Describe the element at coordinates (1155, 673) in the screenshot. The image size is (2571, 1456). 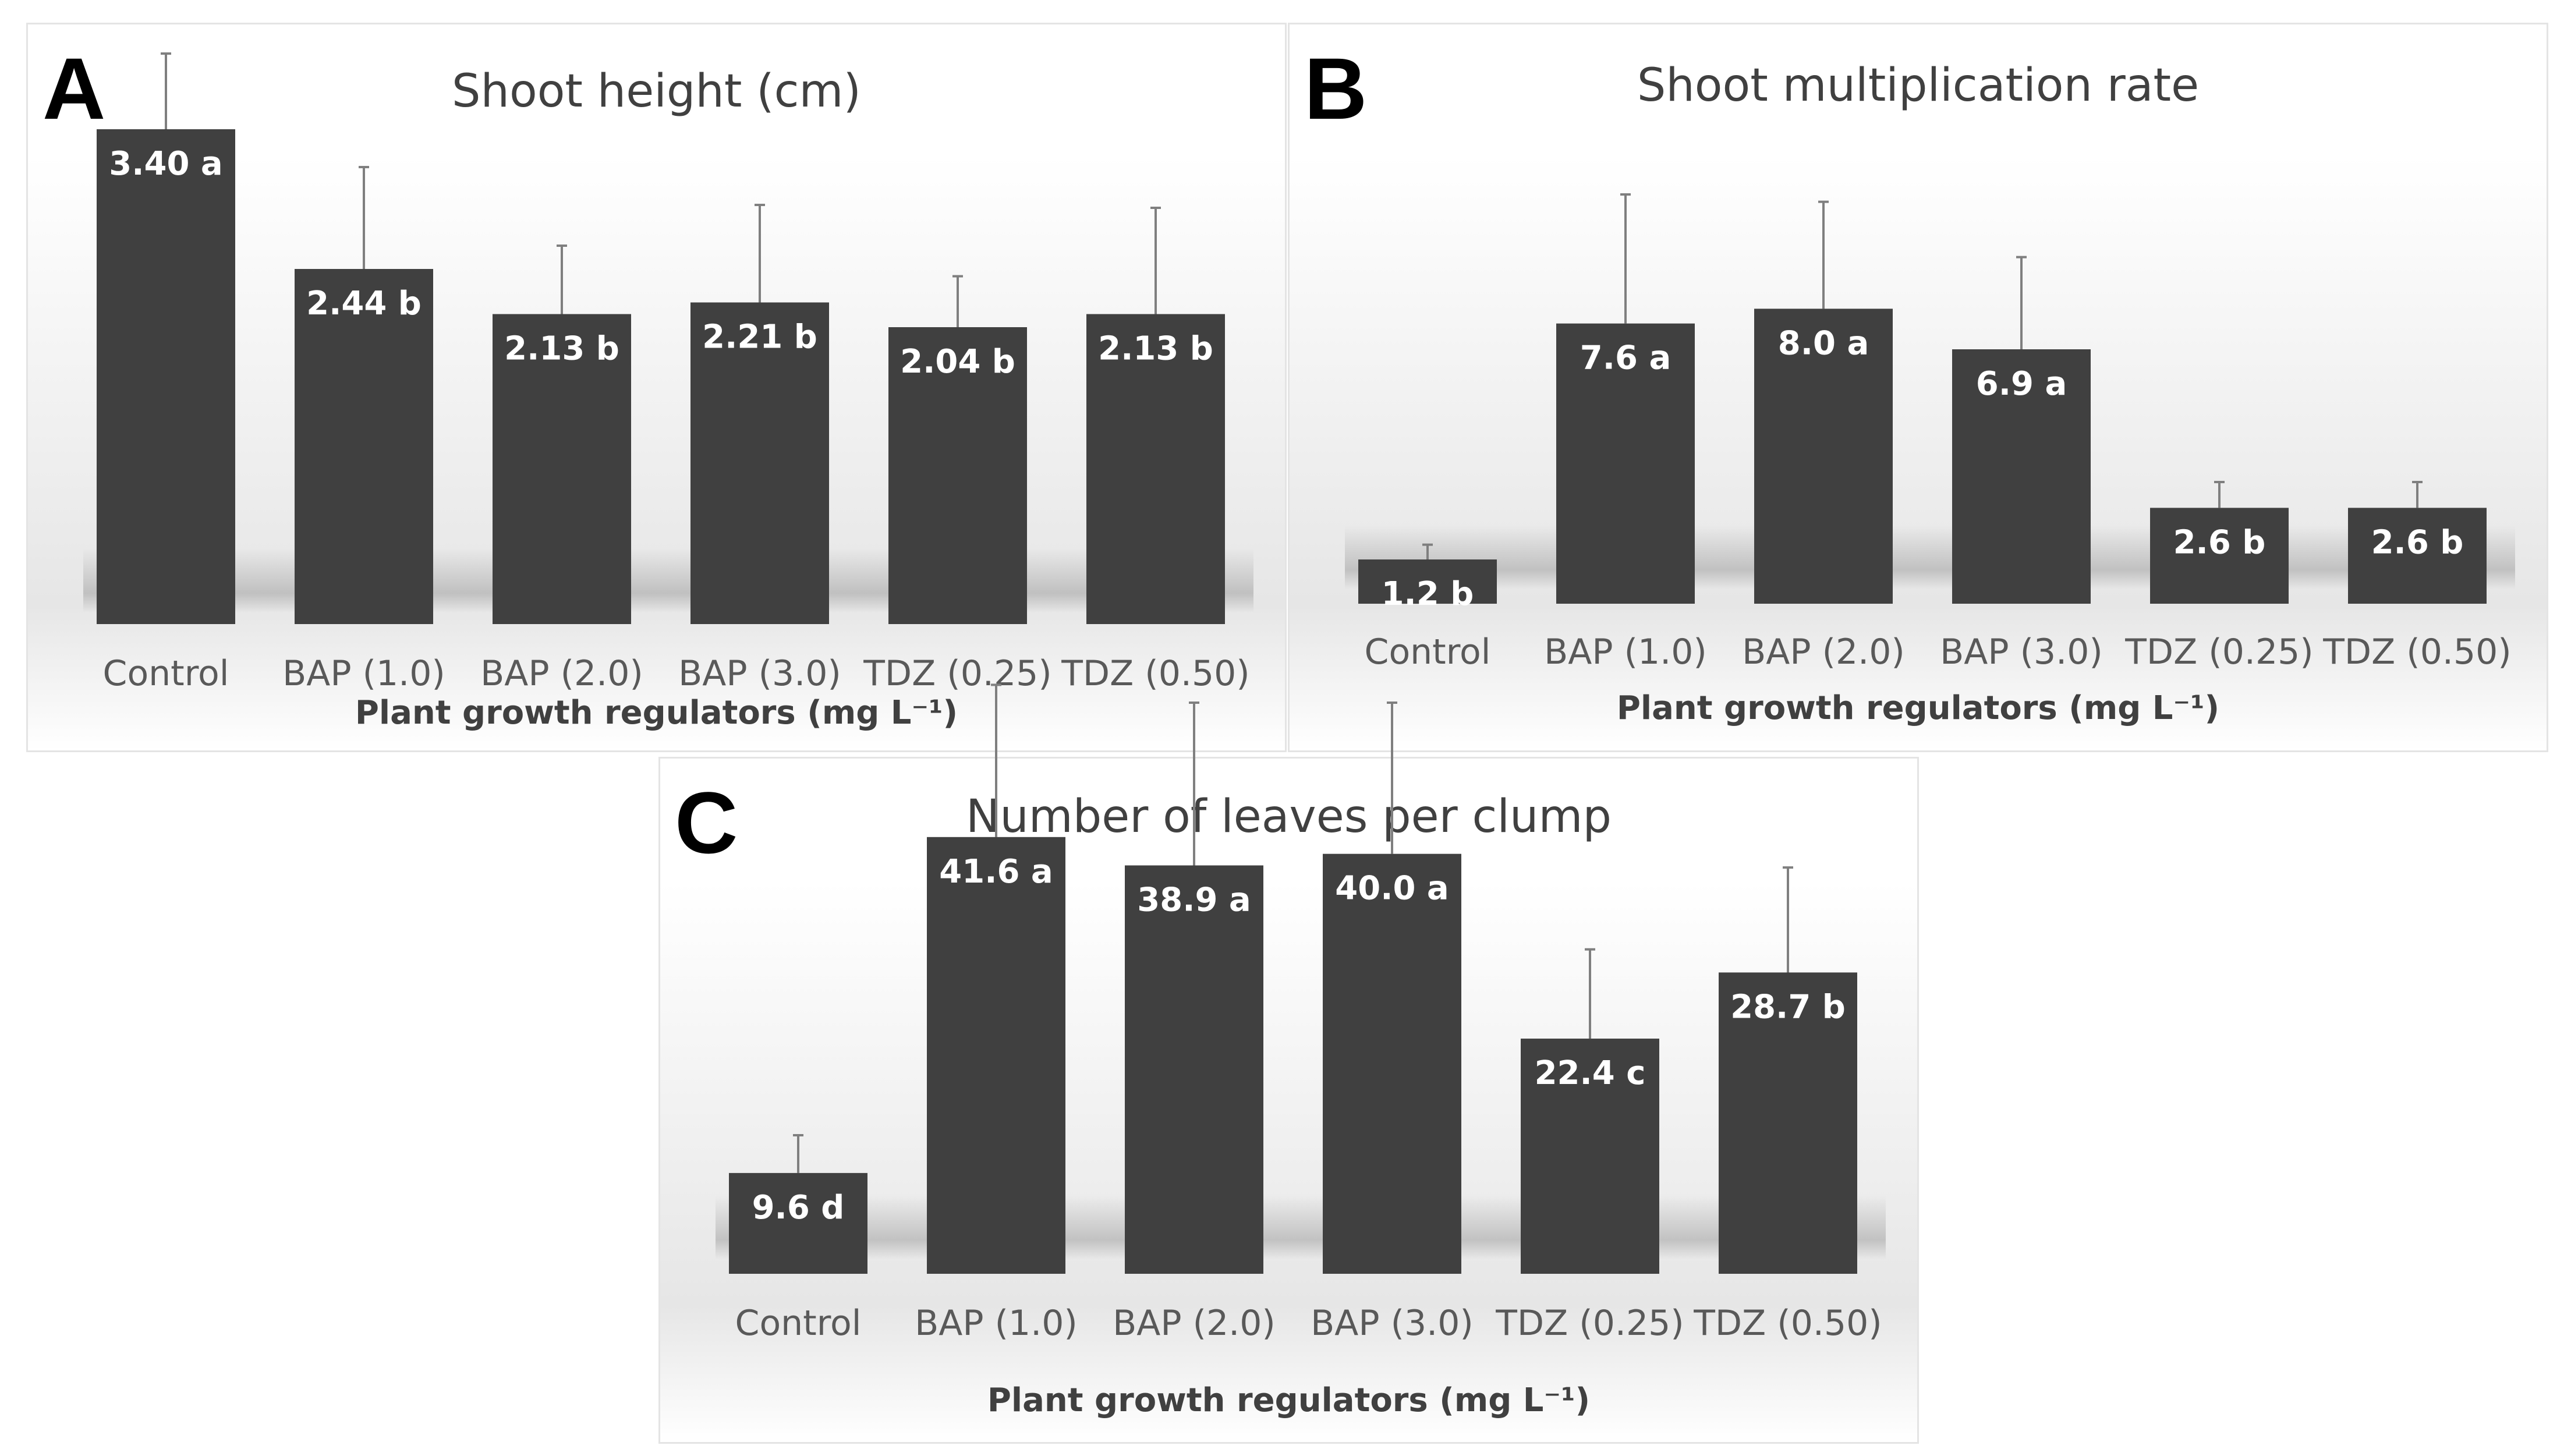
I see `x-tick-label-a-5: TDZ (0.50)` at that location.